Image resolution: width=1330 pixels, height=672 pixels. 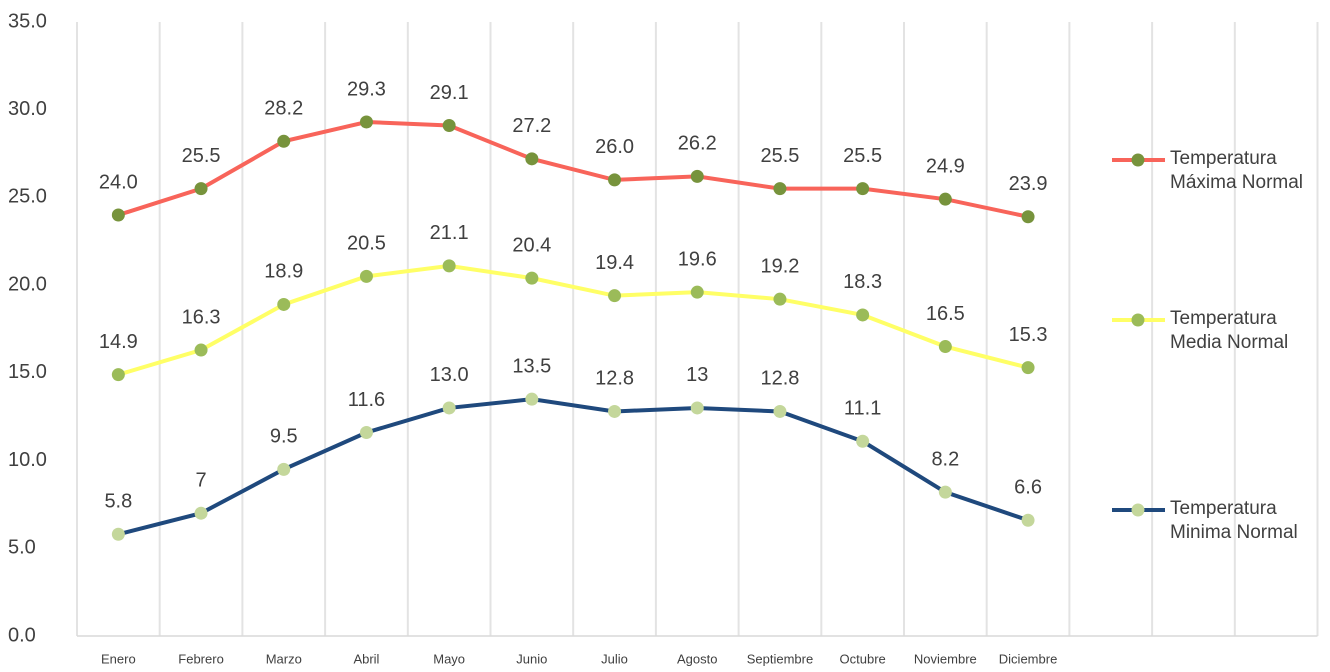 What do you see at coordinates (945, 314) in the screenshot?
I see `data-label: 16.5` at bounding box center [945, 314].